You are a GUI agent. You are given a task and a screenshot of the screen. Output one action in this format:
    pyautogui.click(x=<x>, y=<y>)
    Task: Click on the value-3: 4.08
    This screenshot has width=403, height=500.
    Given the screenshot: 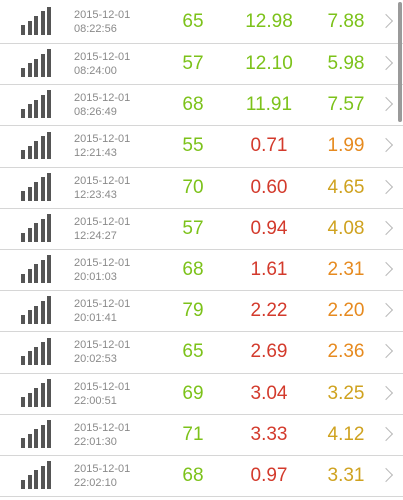 What is the action you would take?
    pyautogui.click(x=346, y=228)
    